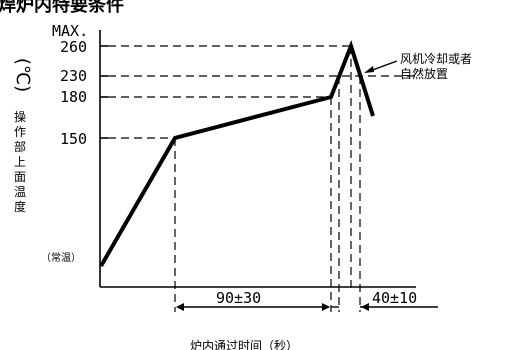  Describe the element at coordinates (326, 307) in the screenshot. I see `dim-arrow-preheat-right` at that location.